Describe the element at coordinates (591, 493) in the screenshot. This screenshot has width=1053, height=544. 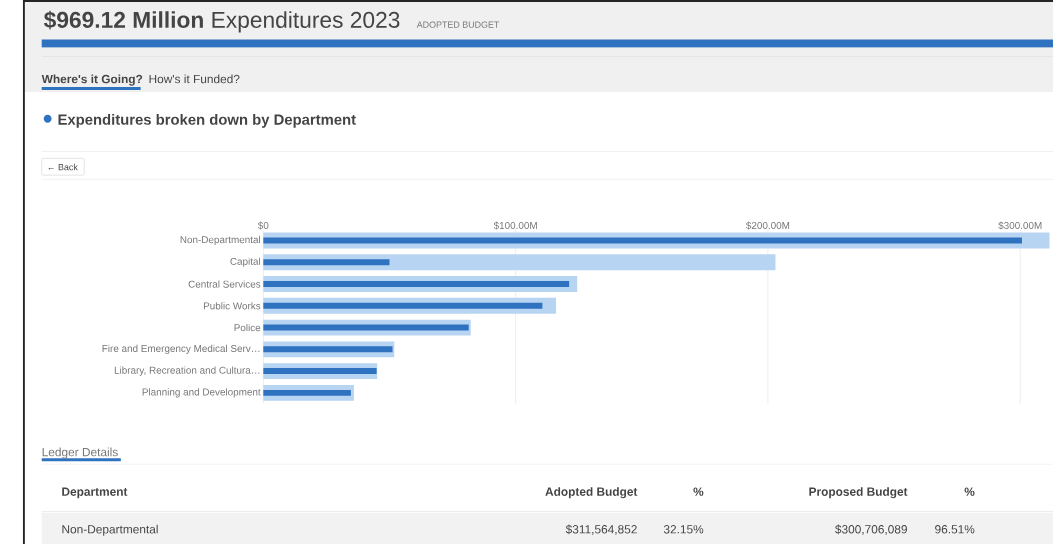
I see `text: Adopted Budget` at that location.